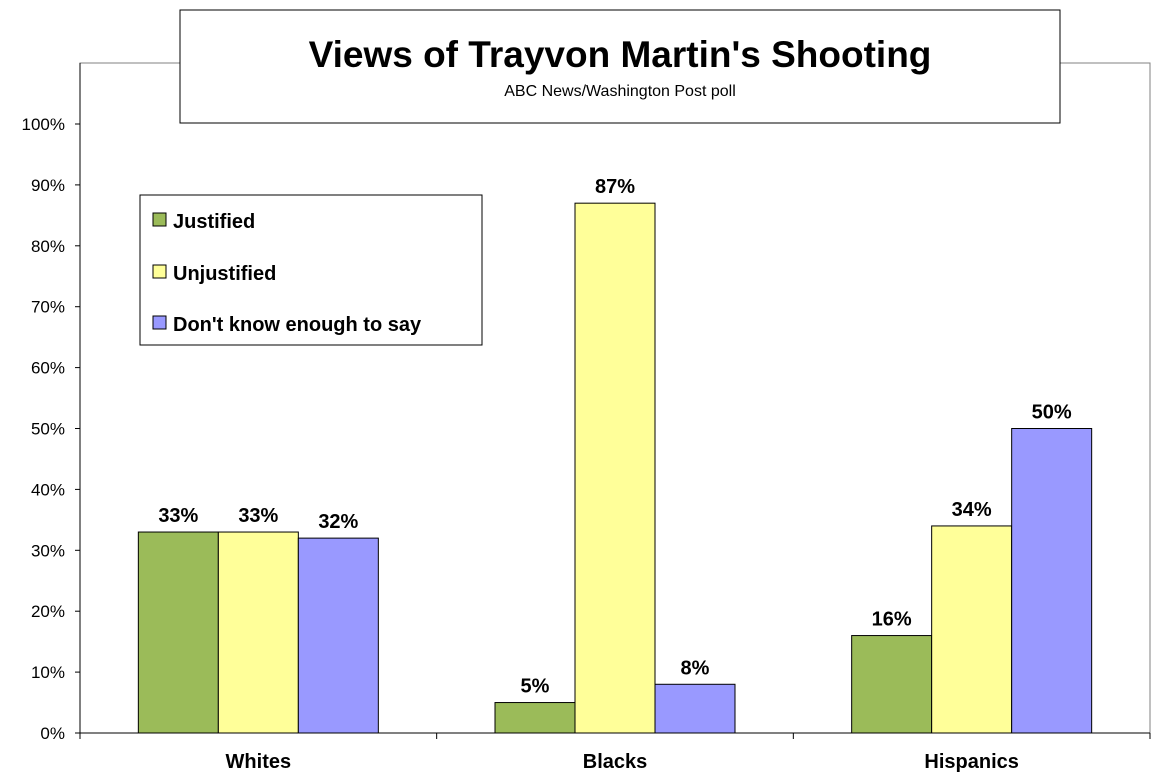 The width and height of the screenshot is (1151, 774). I want to click on y-tick-label: 60%, so click(48, 368).